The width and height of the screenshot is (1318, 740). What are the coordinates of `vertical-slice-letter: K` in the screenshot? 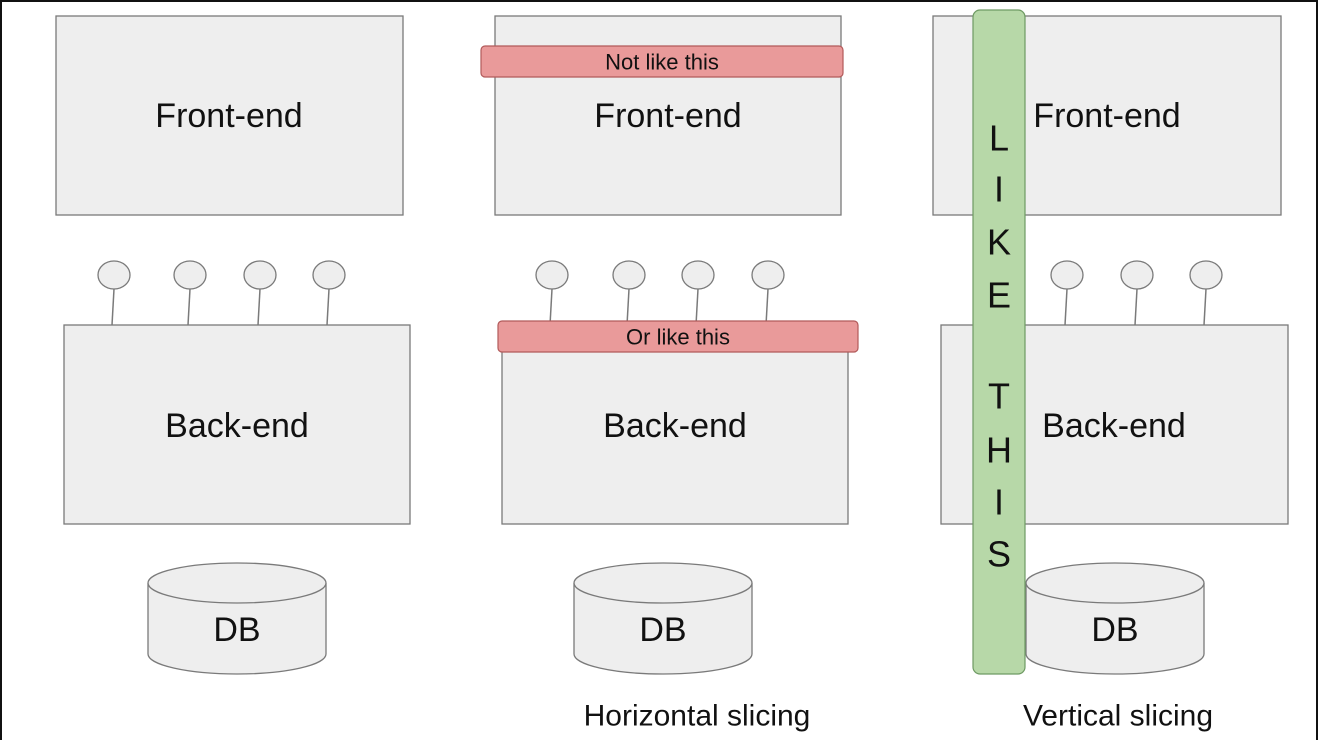 It's located at (999, 242).